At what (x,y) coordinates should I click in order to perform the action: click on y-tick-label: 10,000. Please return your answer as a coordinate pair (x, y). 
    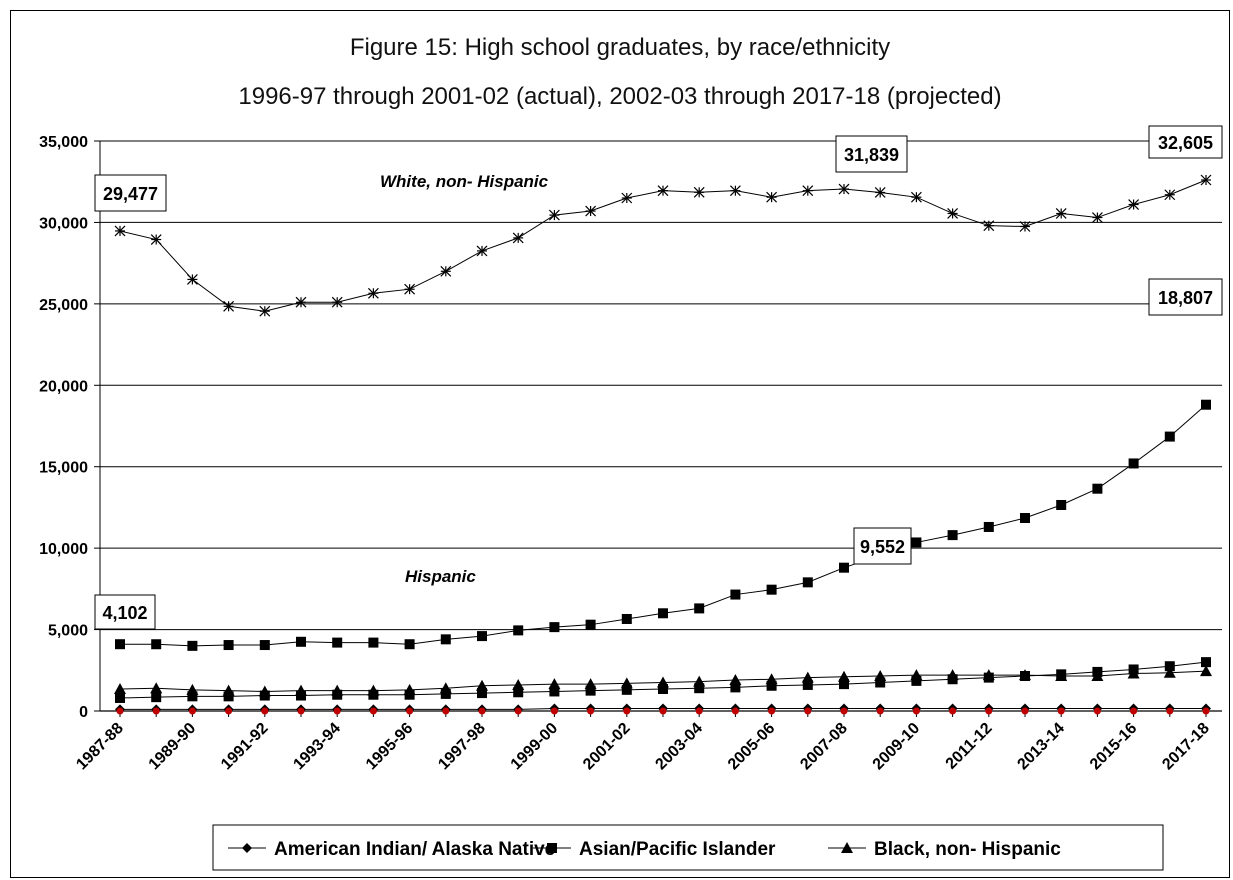
    Looking at the image, I should click on (63, 549).